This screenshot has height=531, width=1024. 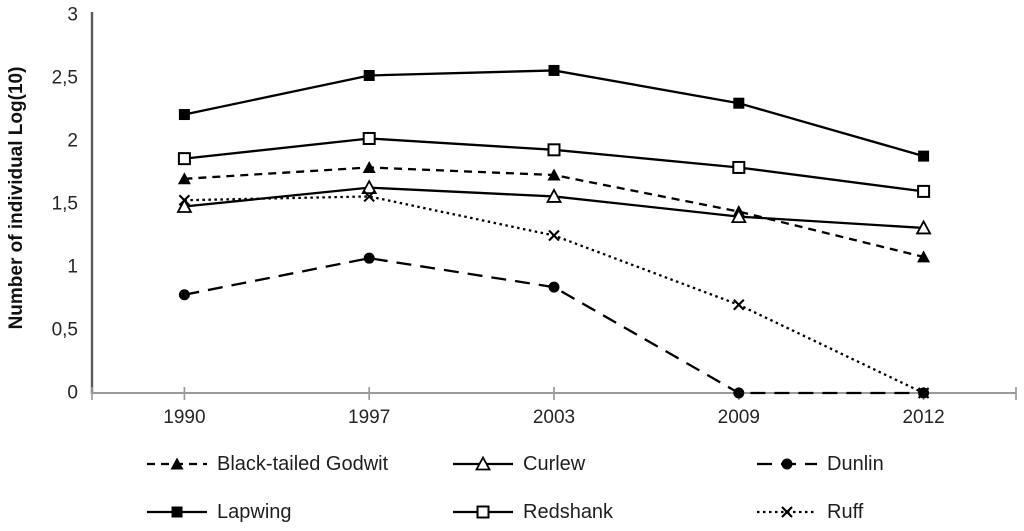 I want to click on legend-item-dunlin: Dunlin, so click(x=820, y=464).